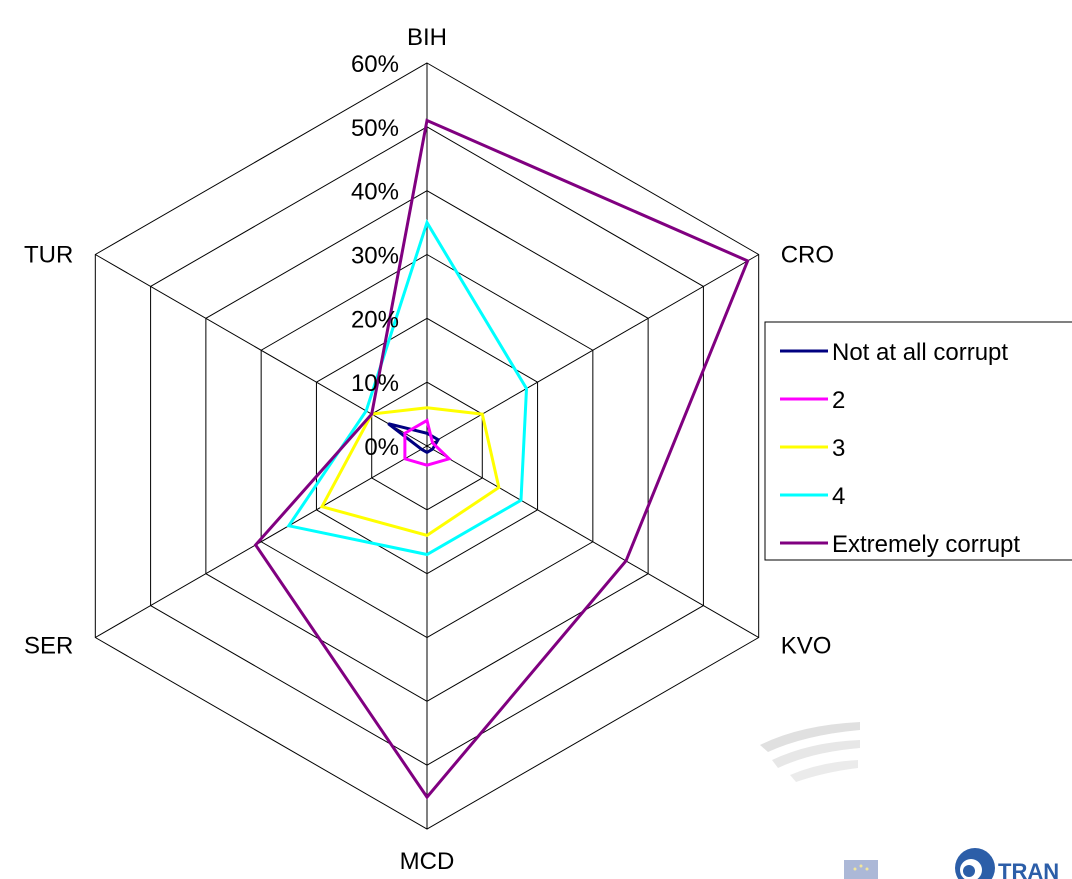 The image size is (1072, 879). I want to click on legend: Not at all corrupt 2 3 4 Extremely corrupt, so click(918, 441).